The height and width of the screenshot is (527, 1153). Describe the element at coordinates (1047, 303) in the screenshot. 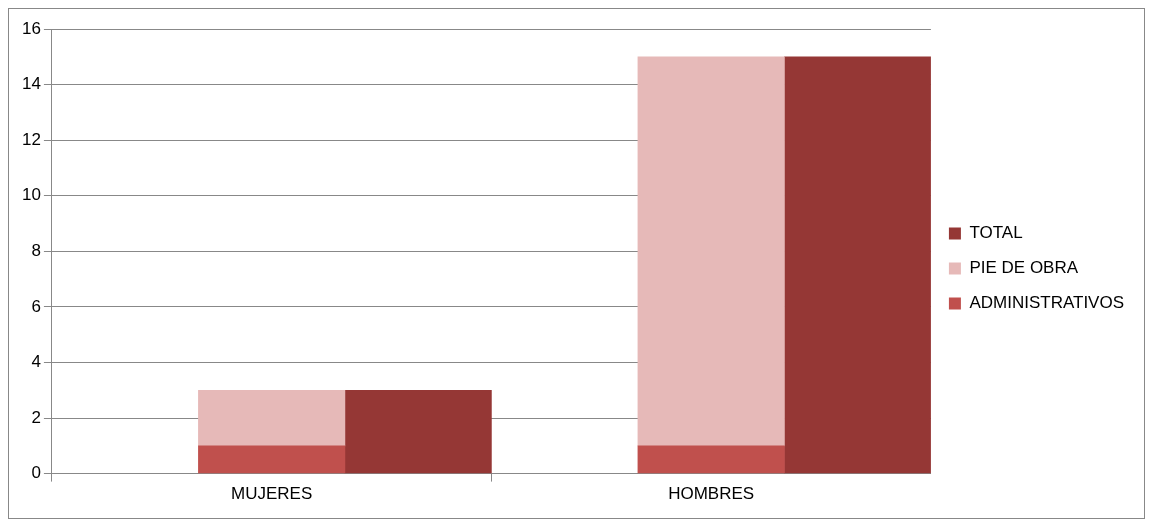

I see `legend-label: ADMINISTRATIVOS` at that location.